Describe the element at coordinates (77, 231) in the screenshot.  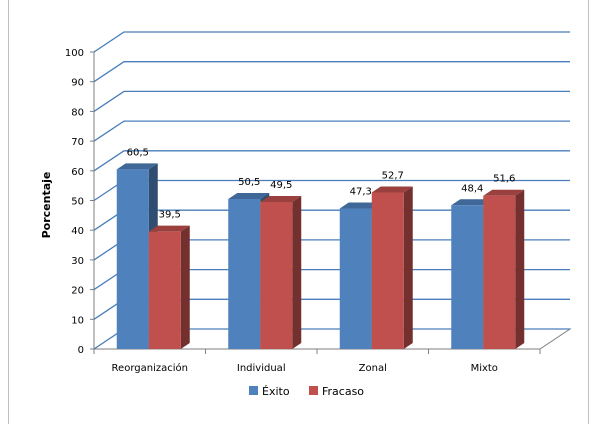
I see `y-tick-label: 40` at that location.